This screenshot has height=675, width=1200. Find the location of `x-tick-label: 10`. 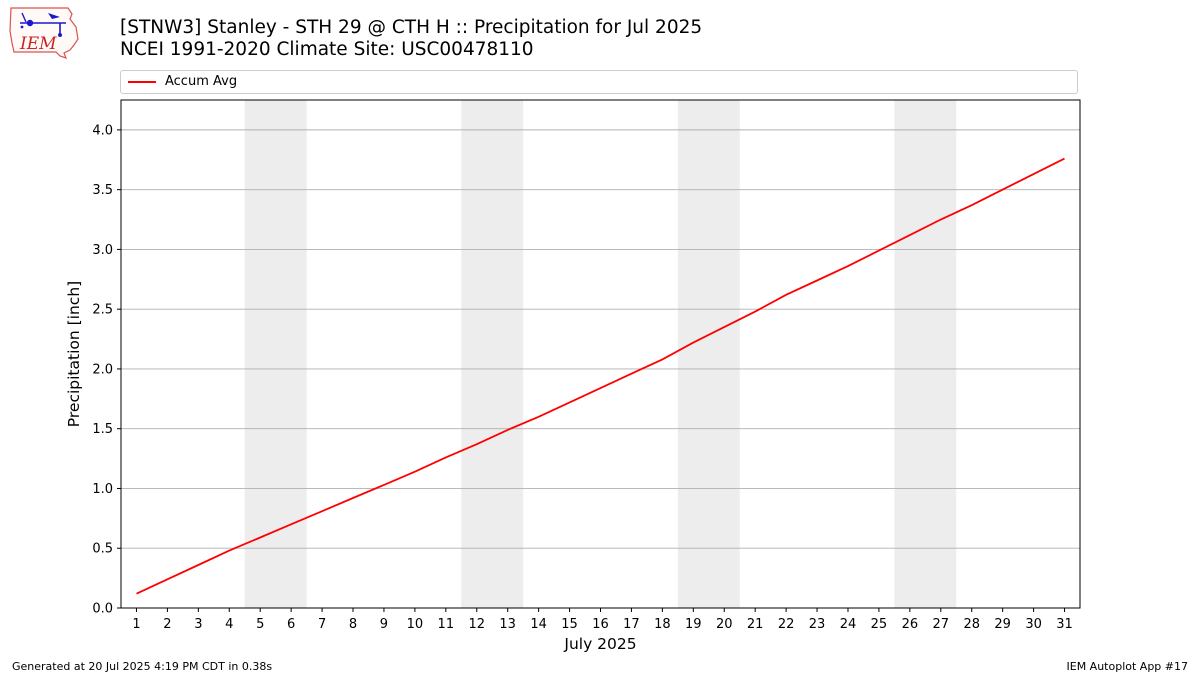

x-tick-label: 10 is located at coordinates (415, 624).